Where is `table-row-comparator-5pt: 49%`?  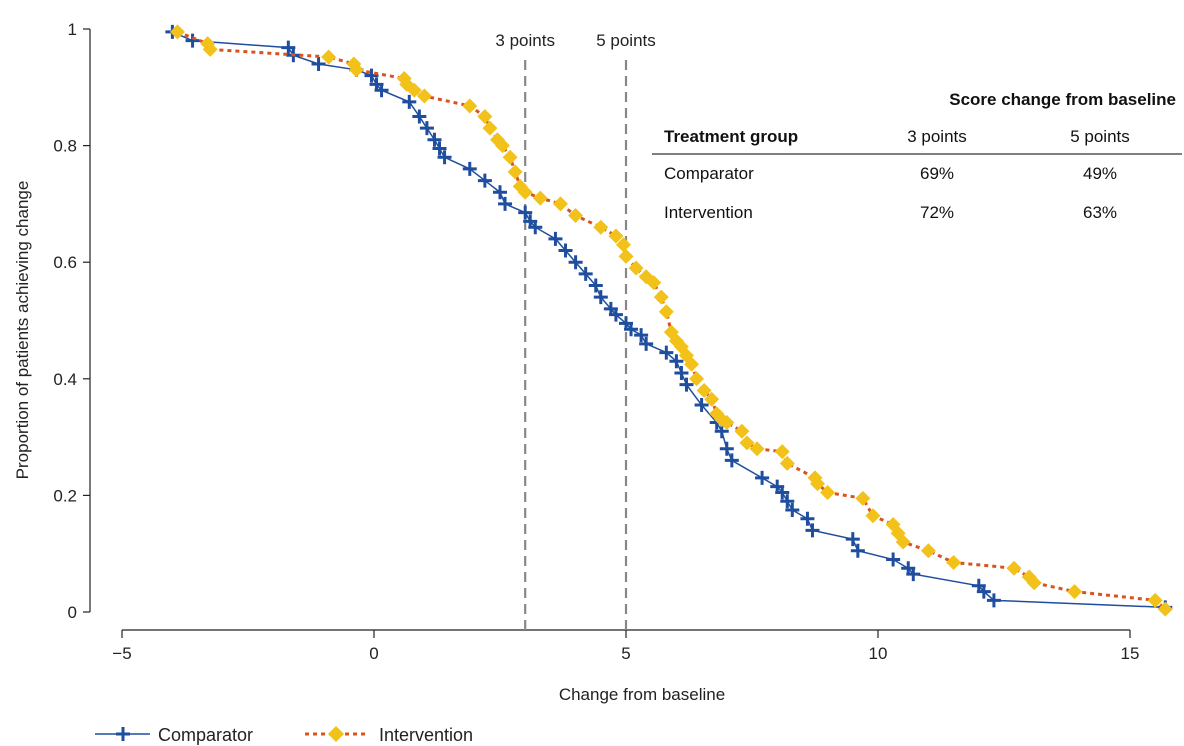
table-row-comparator-5pt: 49% is located at coordinates (1100, 173).